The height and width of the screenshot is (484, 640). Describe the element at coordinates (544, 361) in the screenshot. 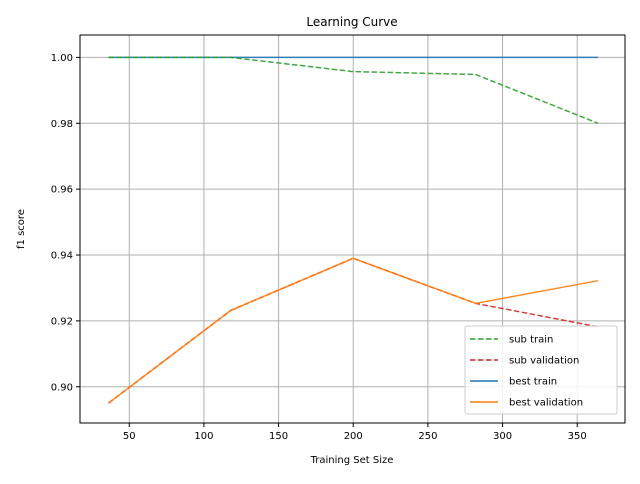

I see `legend-label: sub validation` at that location.